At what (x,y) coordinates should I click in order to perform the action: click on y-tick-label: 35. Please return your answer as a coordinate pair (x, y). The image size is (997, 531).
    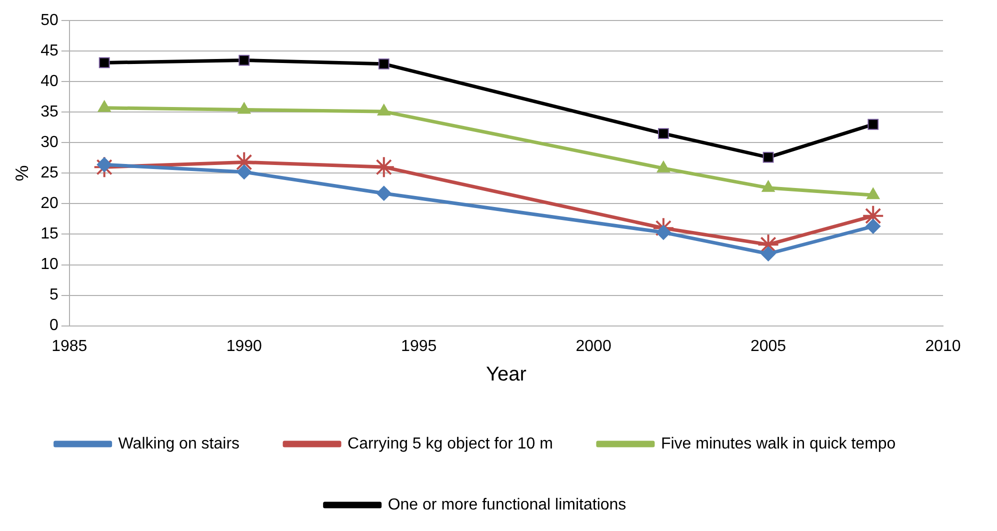
    Looking at the image, I should click on (49, 112).